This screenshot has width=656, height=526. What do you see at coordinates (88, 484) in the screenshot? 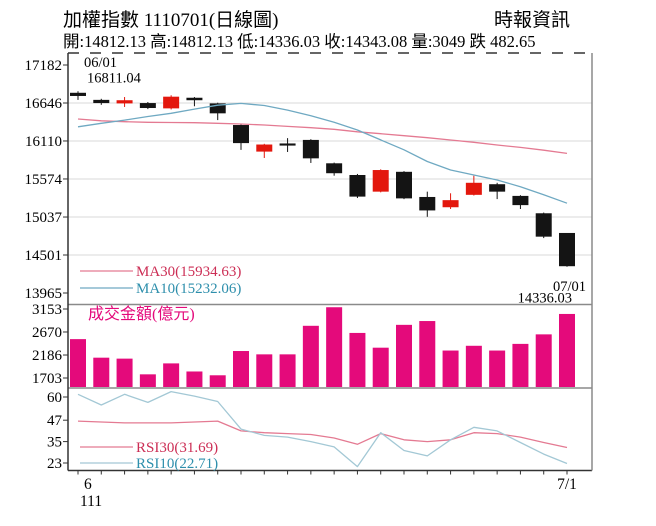
I see `xaxis-month-label: 6` at bounding box center [88, 484].